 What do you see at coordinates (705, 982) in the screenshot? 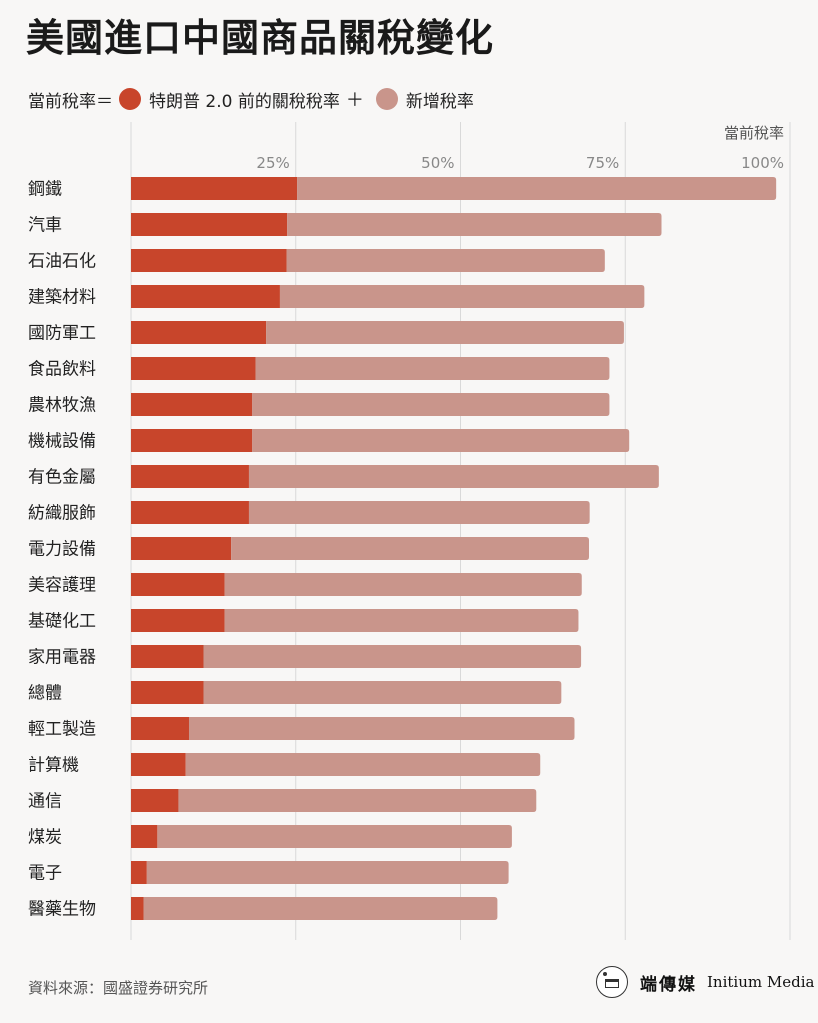
I see `brand: 端傳媒 Initium Media` at bounding box center [705, 982].